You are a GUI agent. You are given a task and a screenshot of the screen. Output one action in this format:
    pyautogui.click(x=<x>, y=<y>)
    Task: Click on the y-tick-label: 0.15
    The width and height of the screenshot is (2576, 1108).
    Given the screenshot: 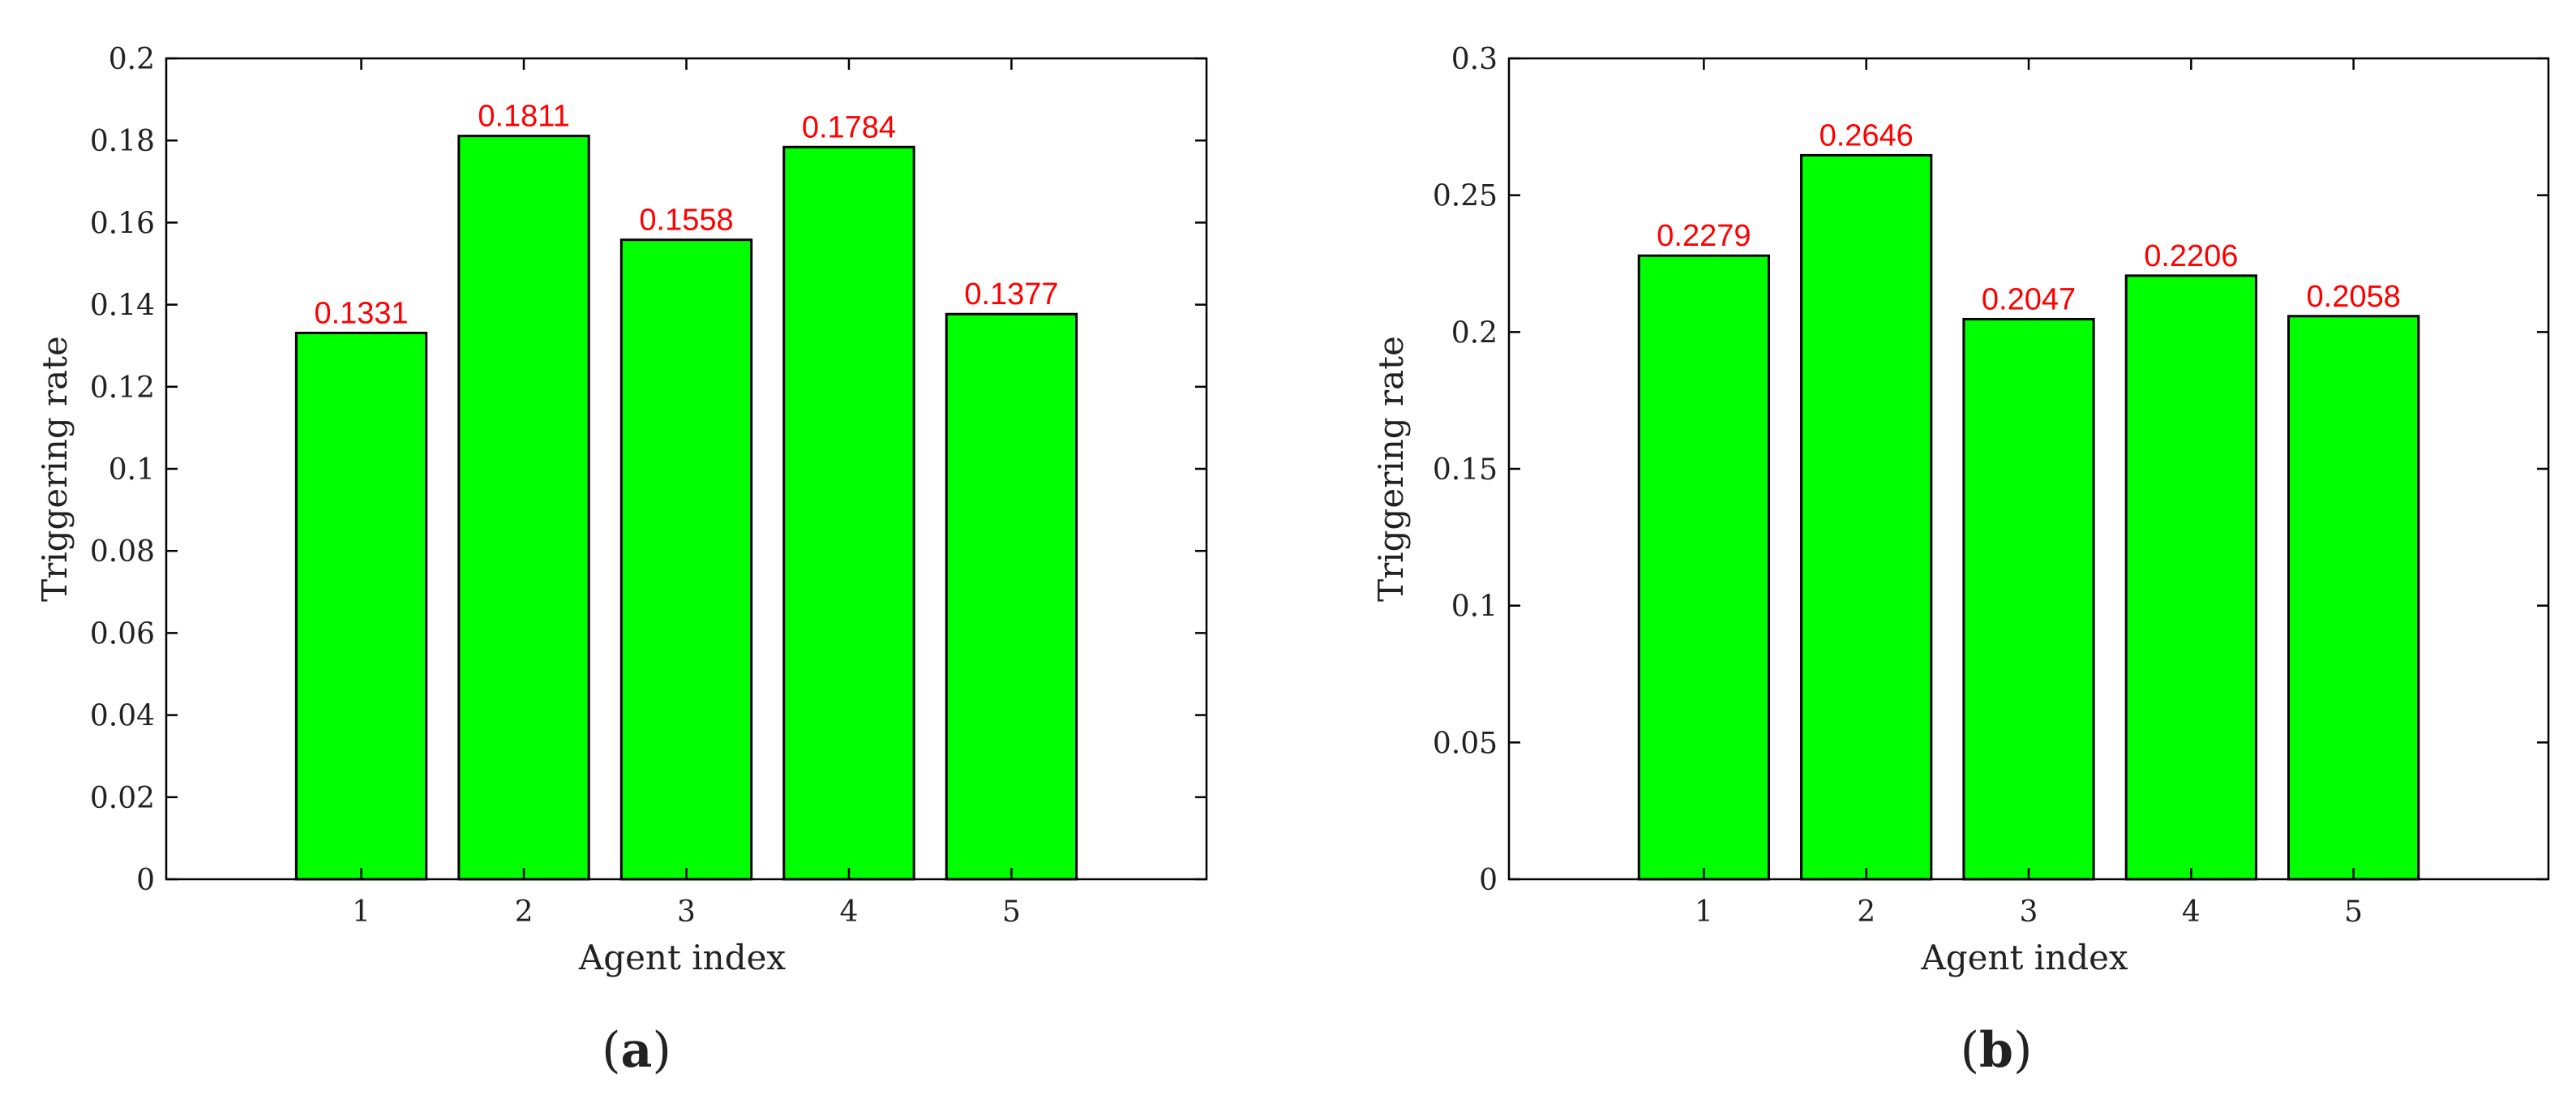 What is the action you would take?
    pyautogui.click(x=1465, y=470)
    